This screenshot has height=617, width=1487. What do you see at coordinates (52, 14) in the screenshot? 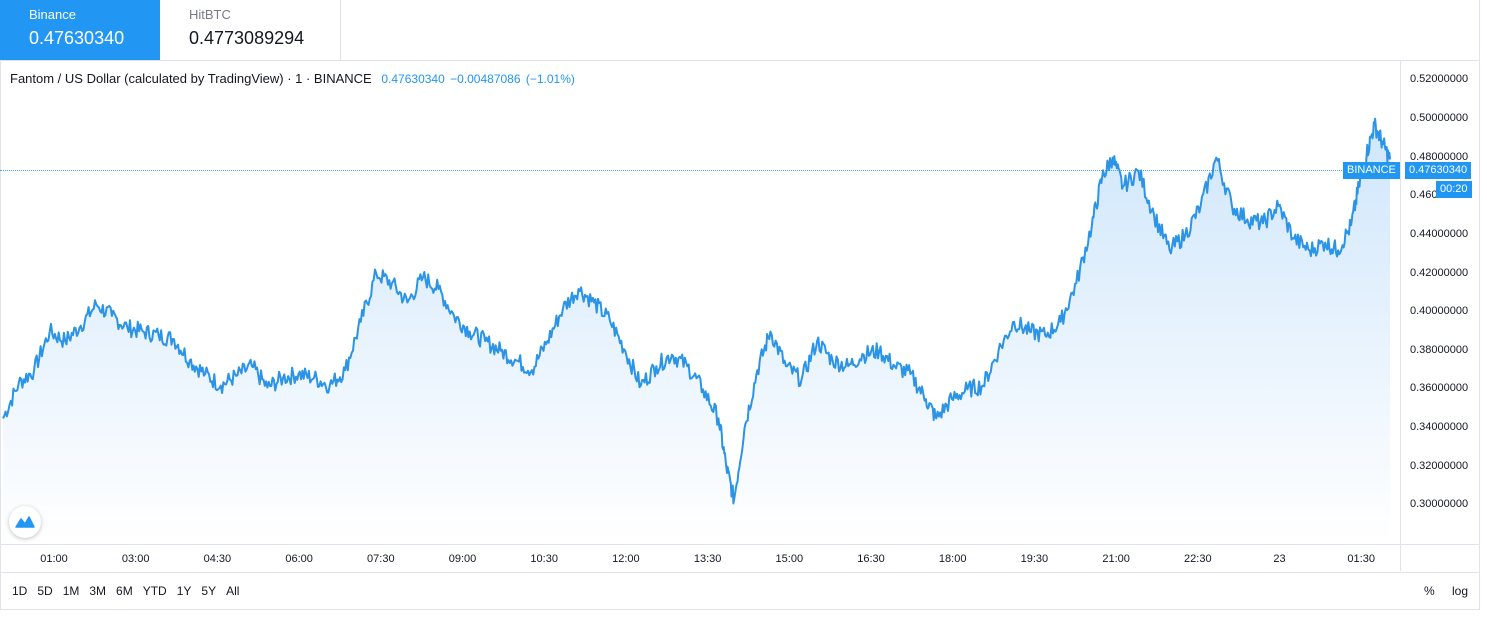
I see `tab-binance-name: Binance` at bounding box center [52, 14].